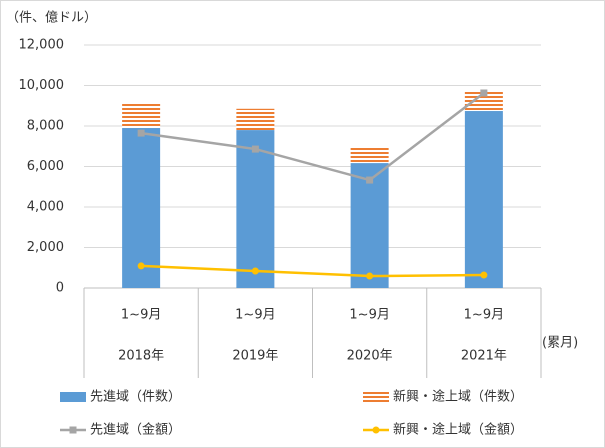 The width and height of the screenshot is (605, 448). I want to click on y-tick-label: 6,000, so click(45, 166).